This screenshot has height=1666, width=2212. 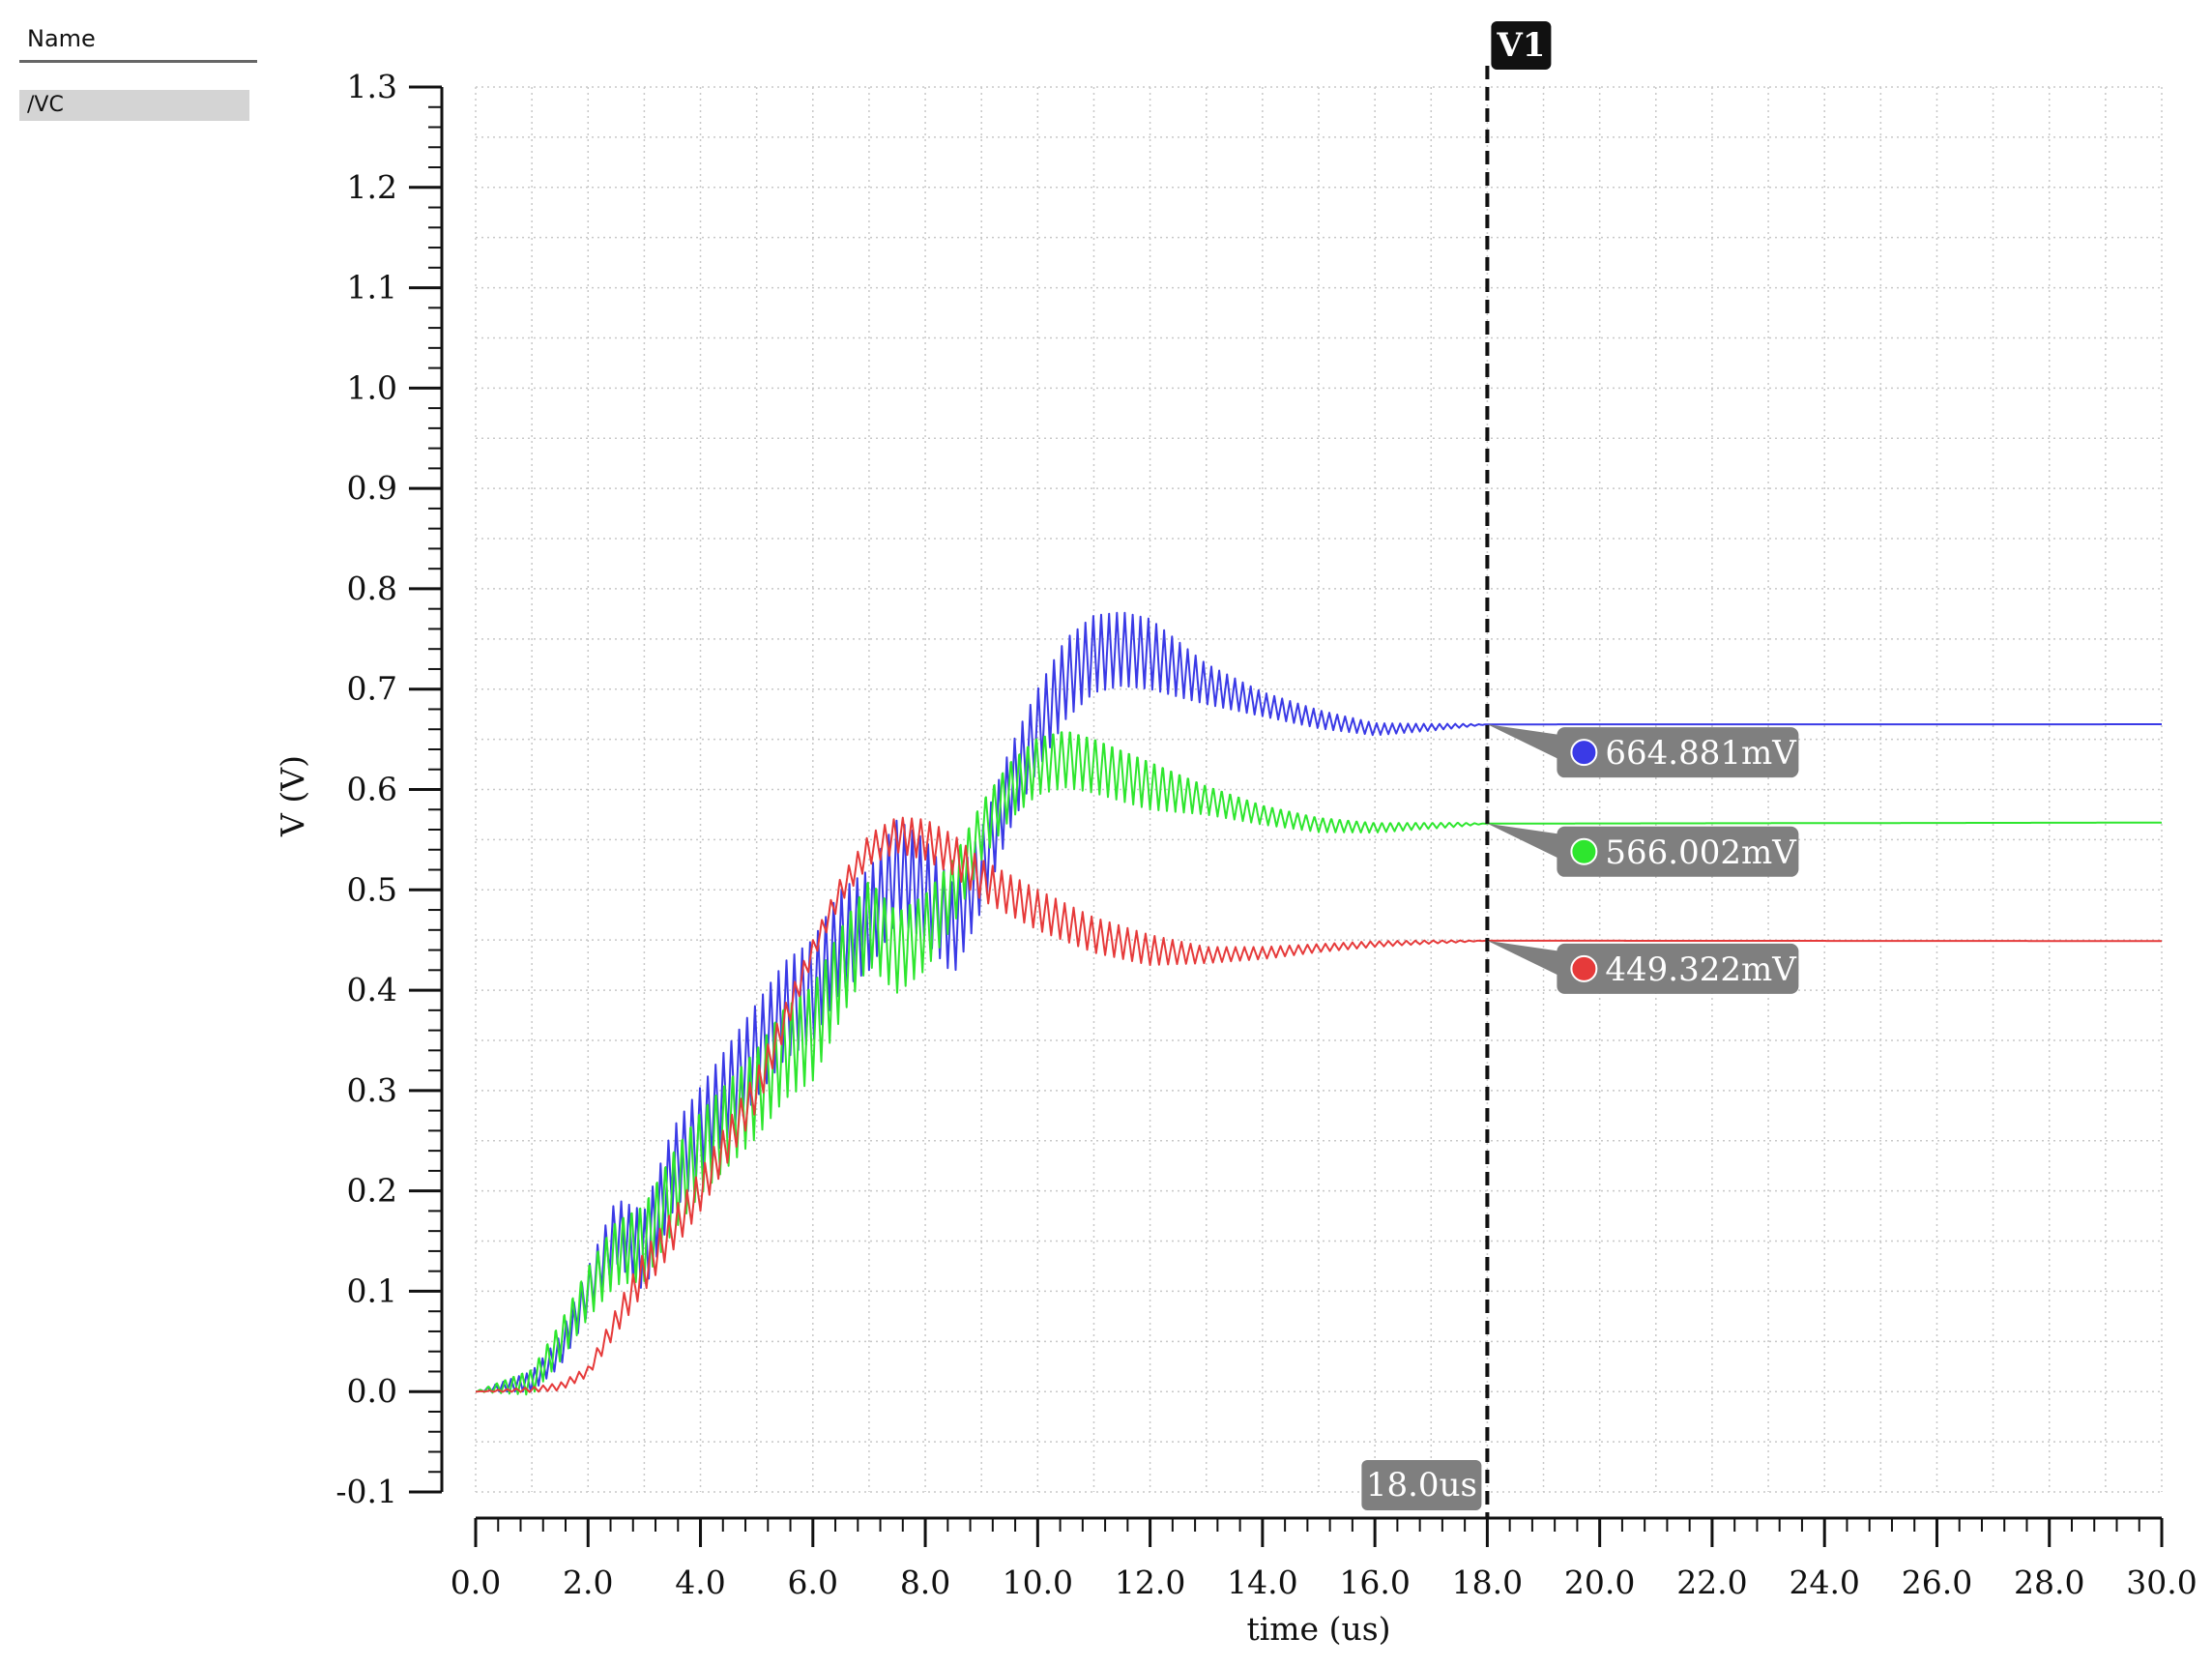 I want to click on cursor-x-label: 18.0us, so click(x=1421, y=1486).